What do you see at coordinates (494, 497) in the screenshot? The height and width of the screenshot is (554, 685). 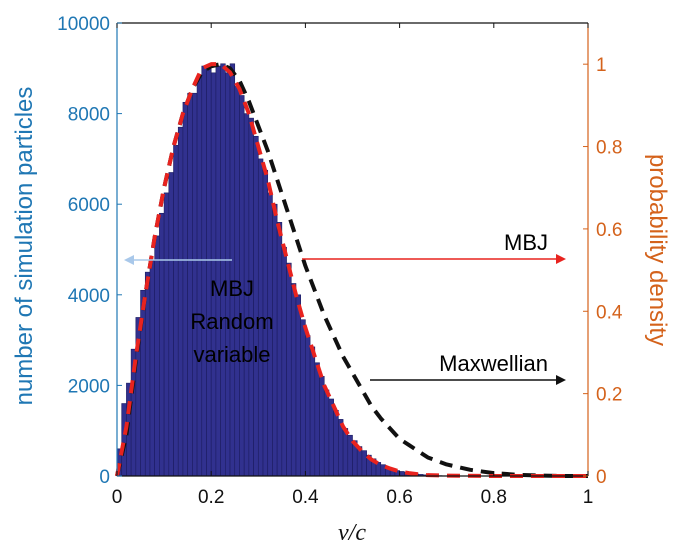 I see `x-tick-label: 0.8` at bounding box center [494, 497].